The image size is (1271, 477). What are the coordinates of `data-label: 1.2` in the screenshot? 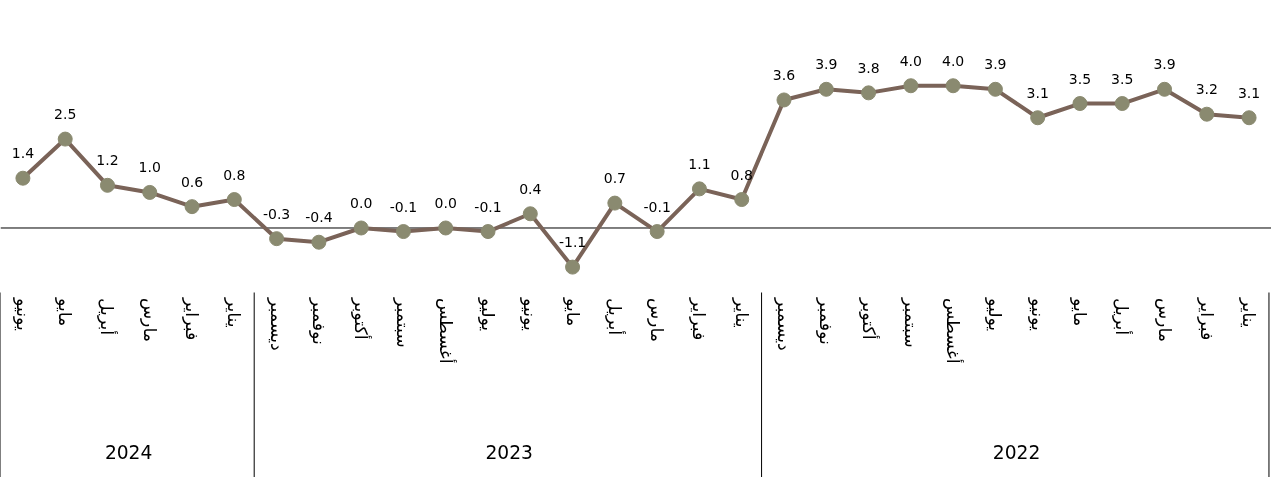 It's located at (107, 160).